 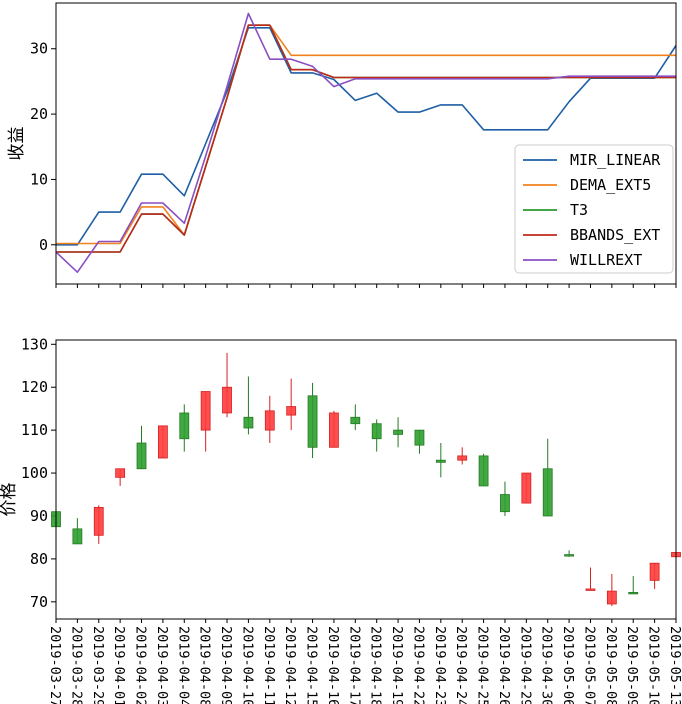 What do you see at coordinates (39, 559) in the screenshot?
I see `price-ytick-label: 80` at bounding box center [39, 559].